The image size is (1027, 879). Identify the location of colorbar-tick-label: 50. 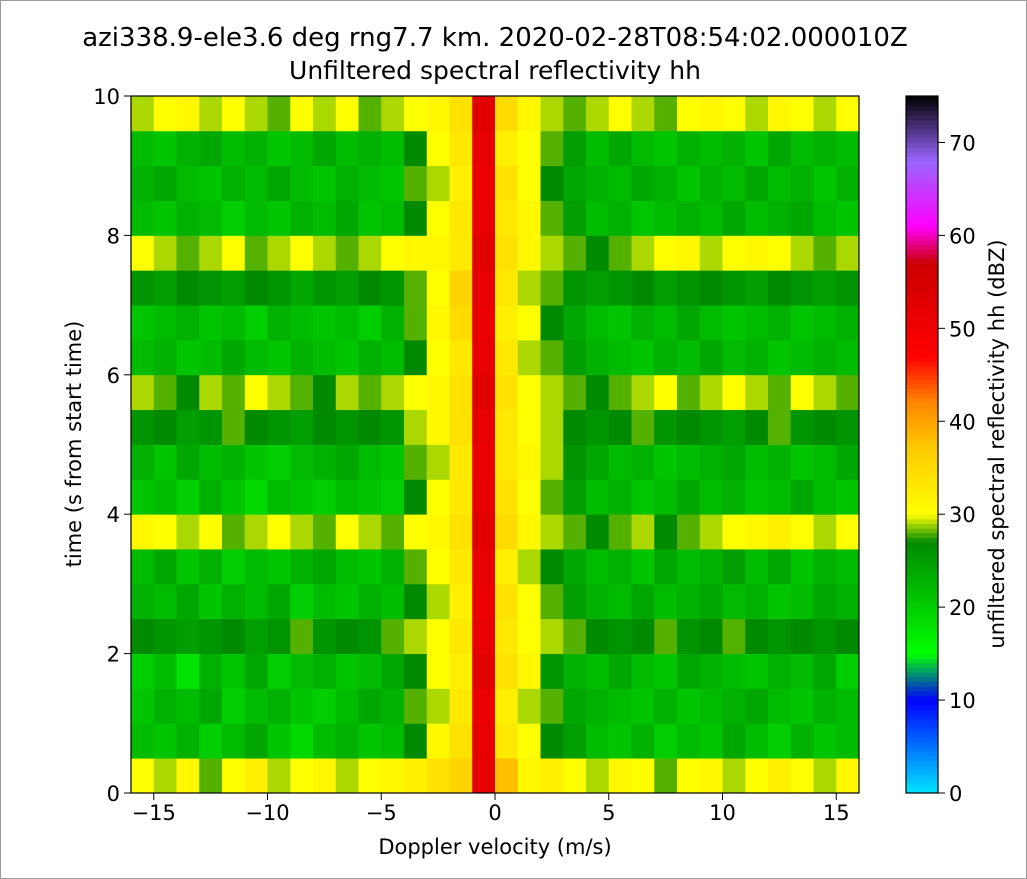
(962, 329).